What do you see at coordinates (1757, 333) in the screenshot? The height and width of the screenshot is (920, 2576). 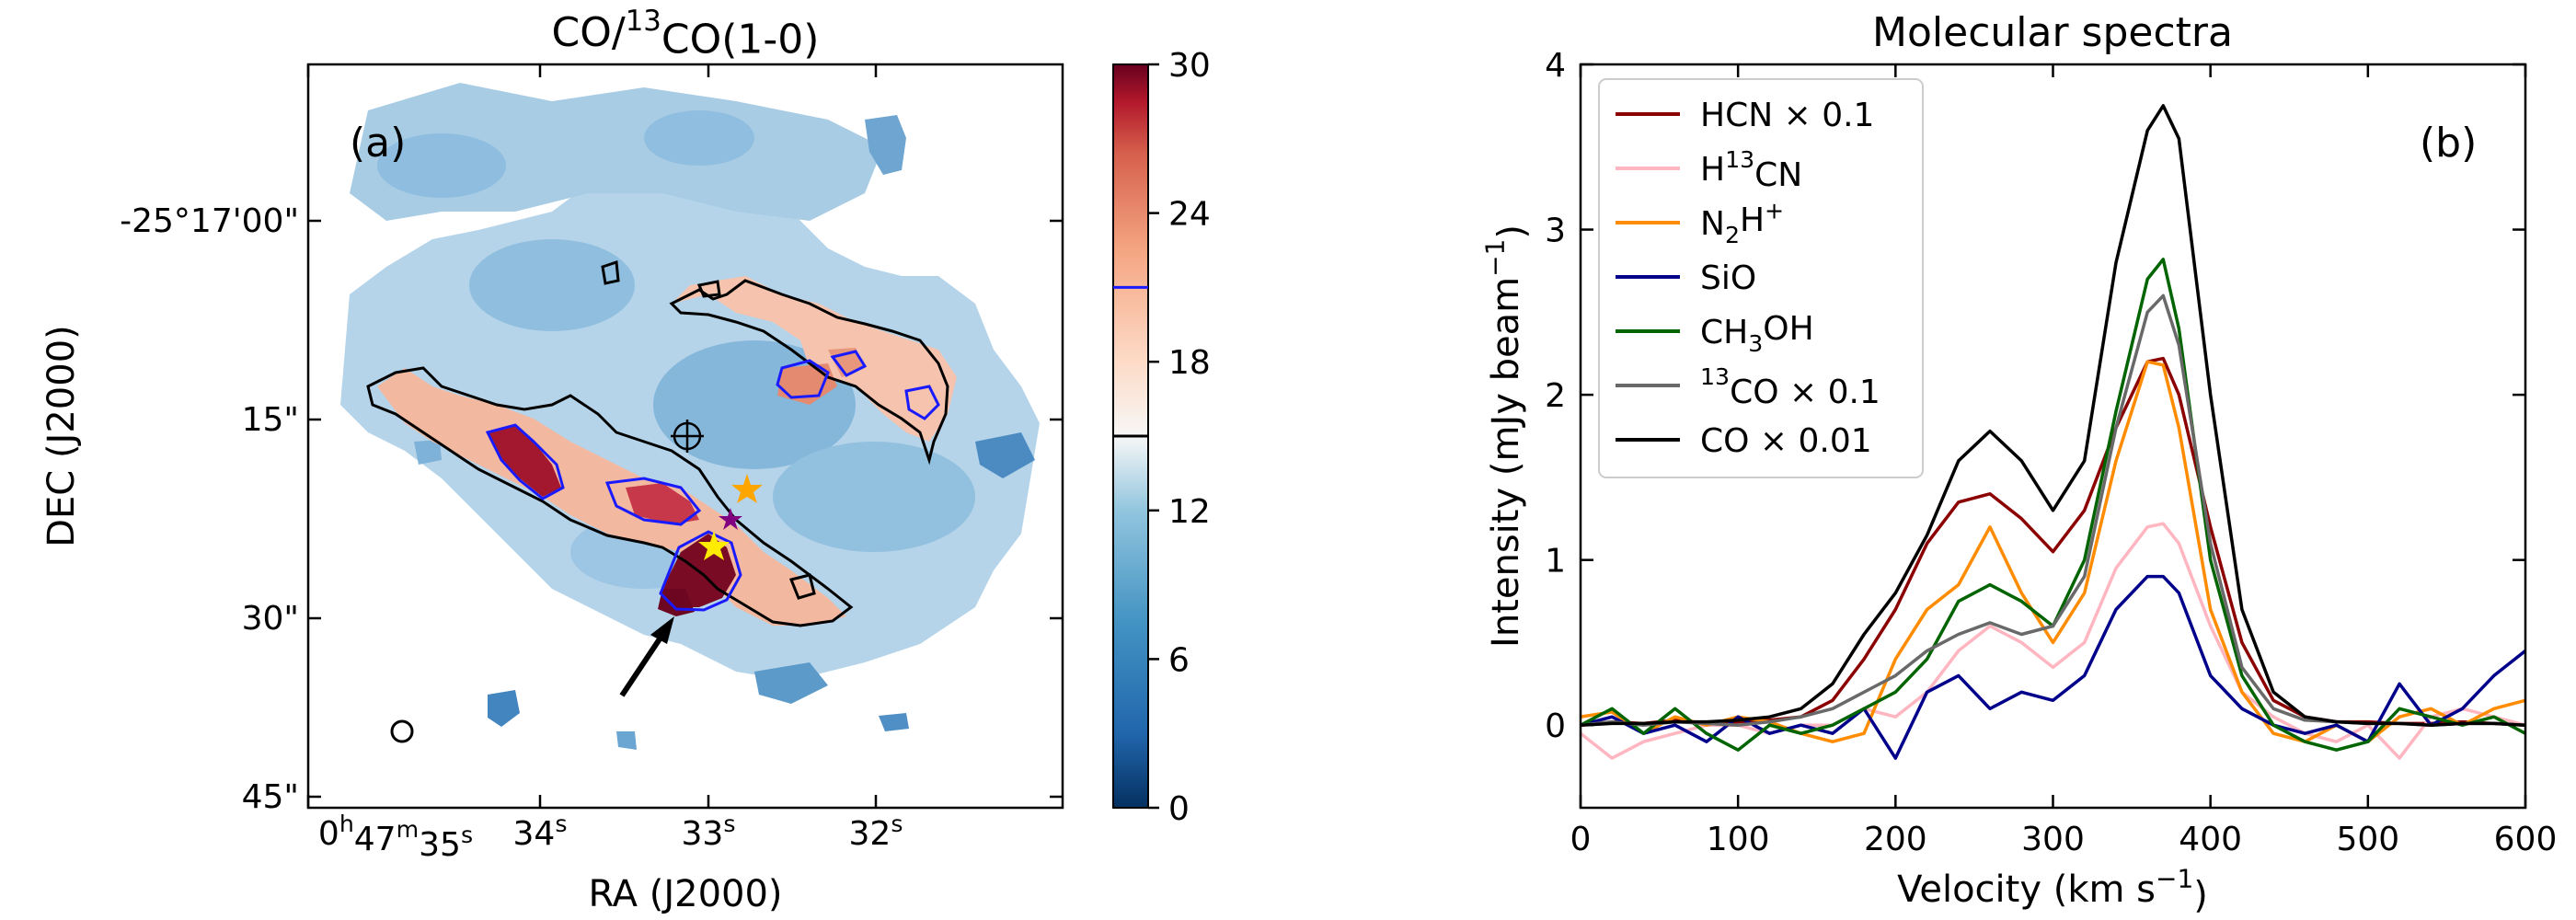 I see `legend-label-4: CH3OH` at bounding box center [1757, 333].